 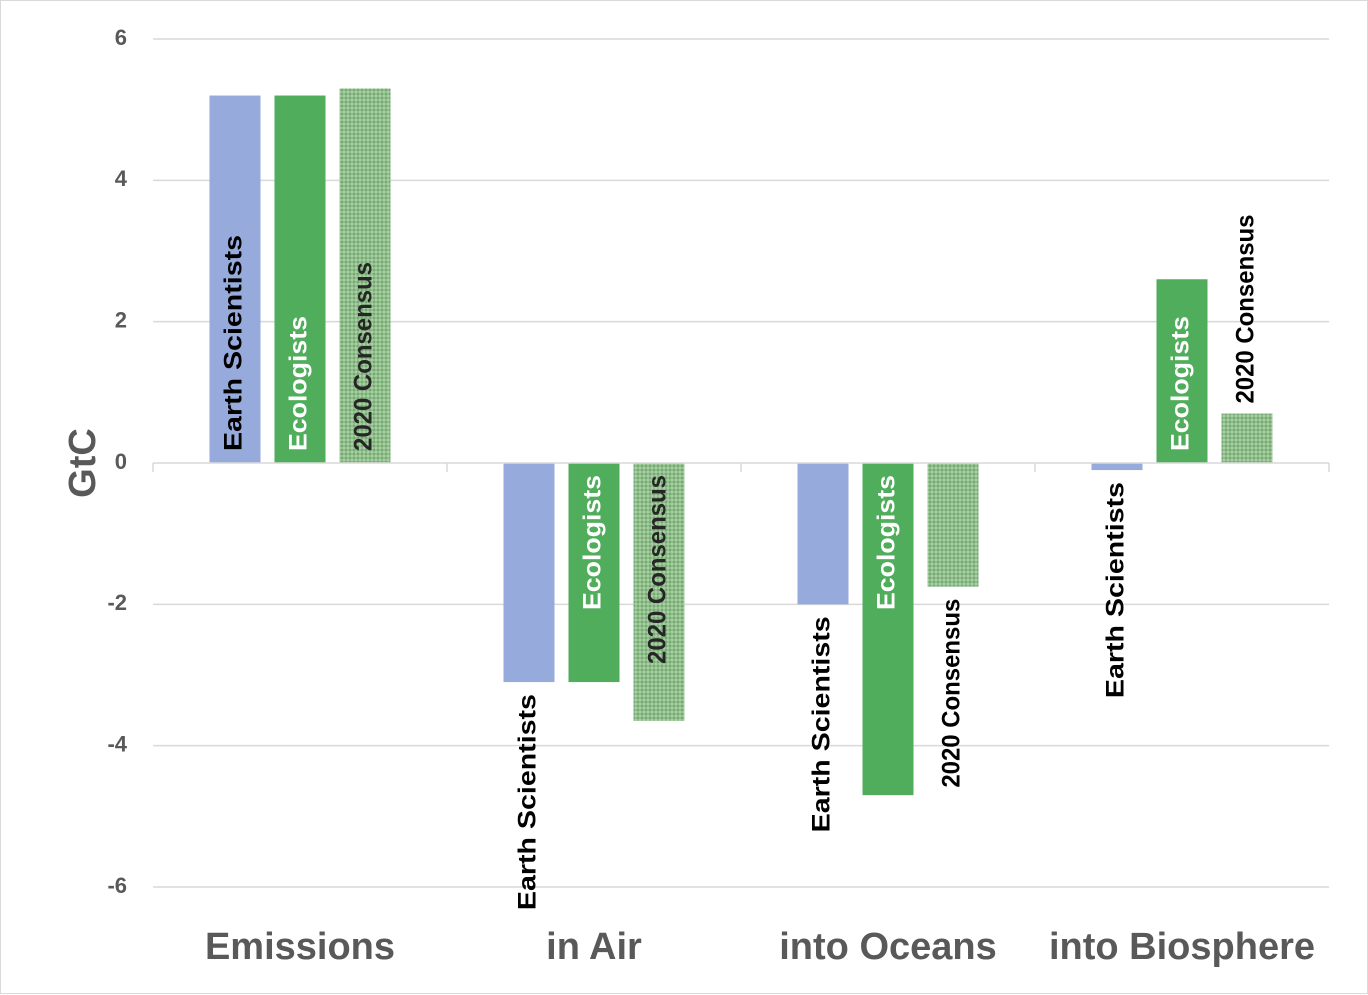 I want to click on y-tick-label: 4, so click(x=121, y=178).